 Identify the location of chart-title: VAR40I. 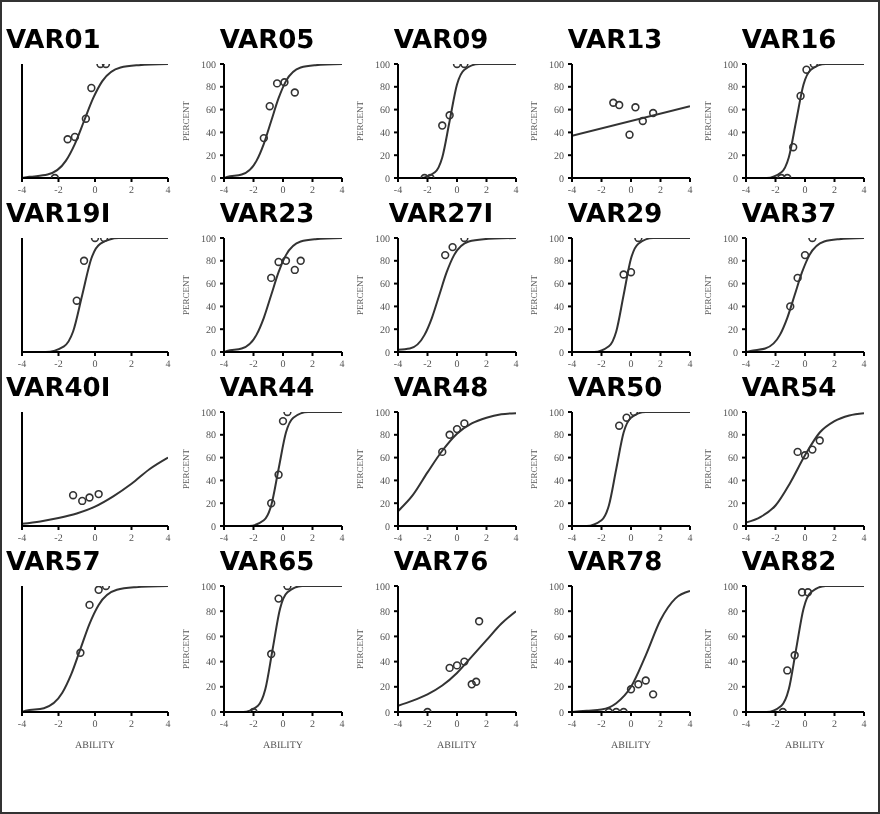
(59, 390).